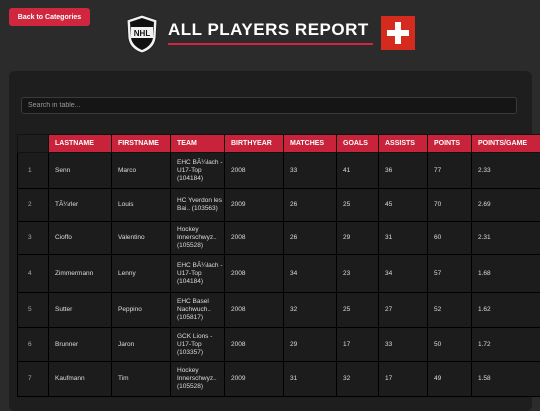  I want to click on column-header-goals: GOALS, so click(358, 144).